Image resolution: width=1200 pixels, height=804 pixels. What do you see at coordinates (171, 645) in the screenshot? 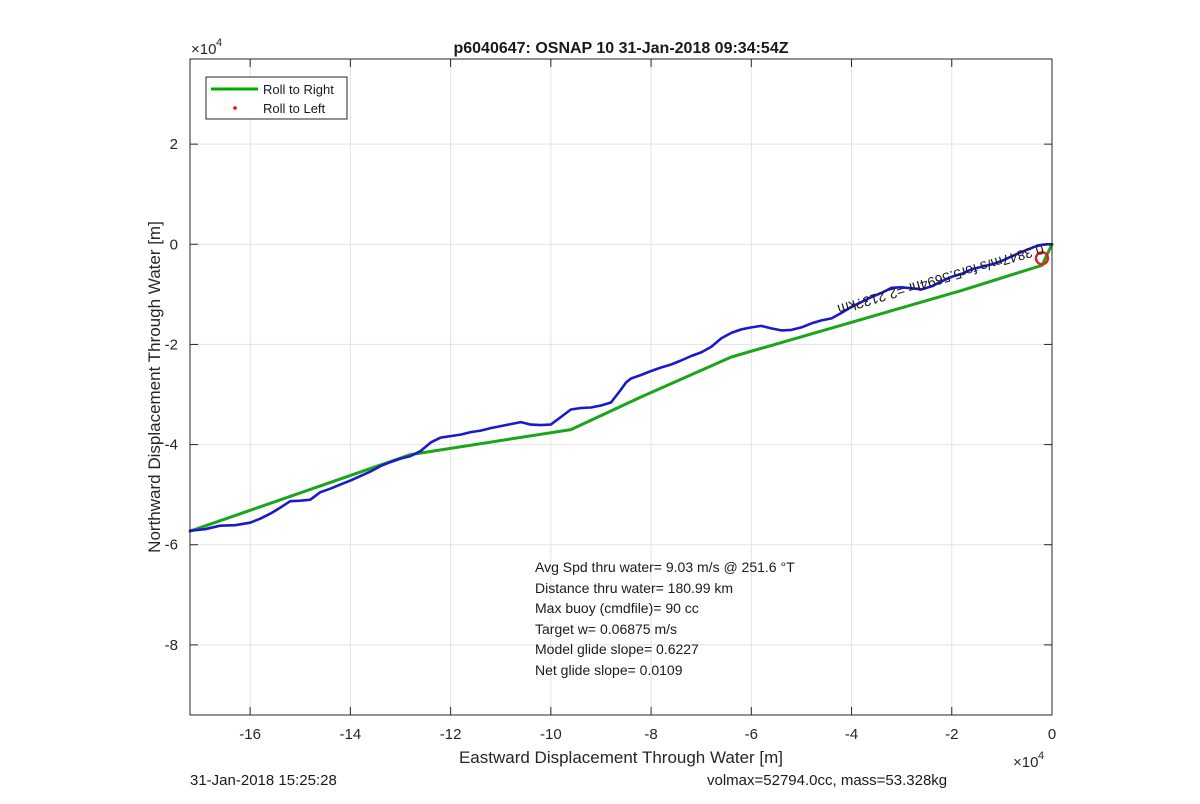
I see `y-tick-label: -8` at bounding box center [171, 645].